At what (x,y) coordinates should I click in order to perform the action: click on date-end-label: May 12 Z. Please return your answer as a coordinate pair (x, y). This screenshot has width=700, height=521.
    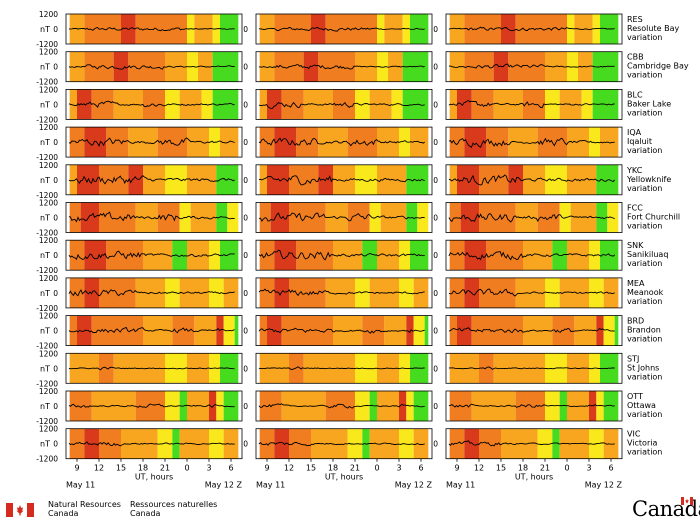
    Looking at the image, I should click on (604, 485).